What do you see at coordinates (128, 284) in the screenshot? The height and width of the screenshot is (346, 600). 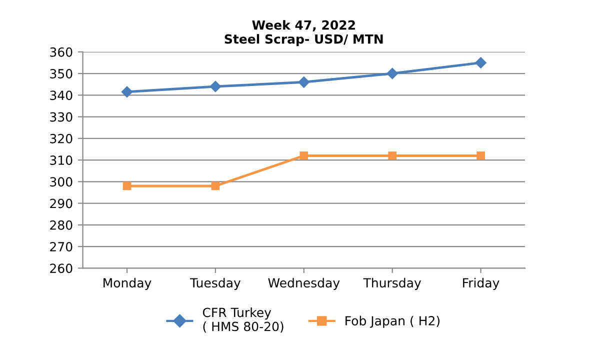 I see `x-tick-label: Monday` at bounding box center [128, 284].